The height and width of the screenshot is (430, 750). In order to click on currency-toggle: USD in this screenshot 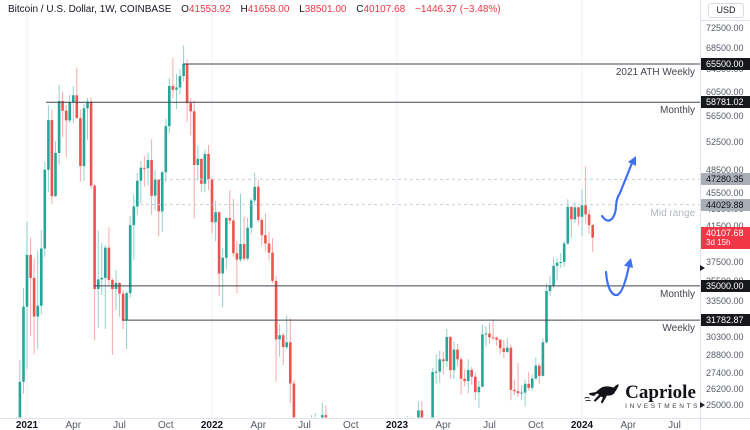, I will do `click(726, 10)`.